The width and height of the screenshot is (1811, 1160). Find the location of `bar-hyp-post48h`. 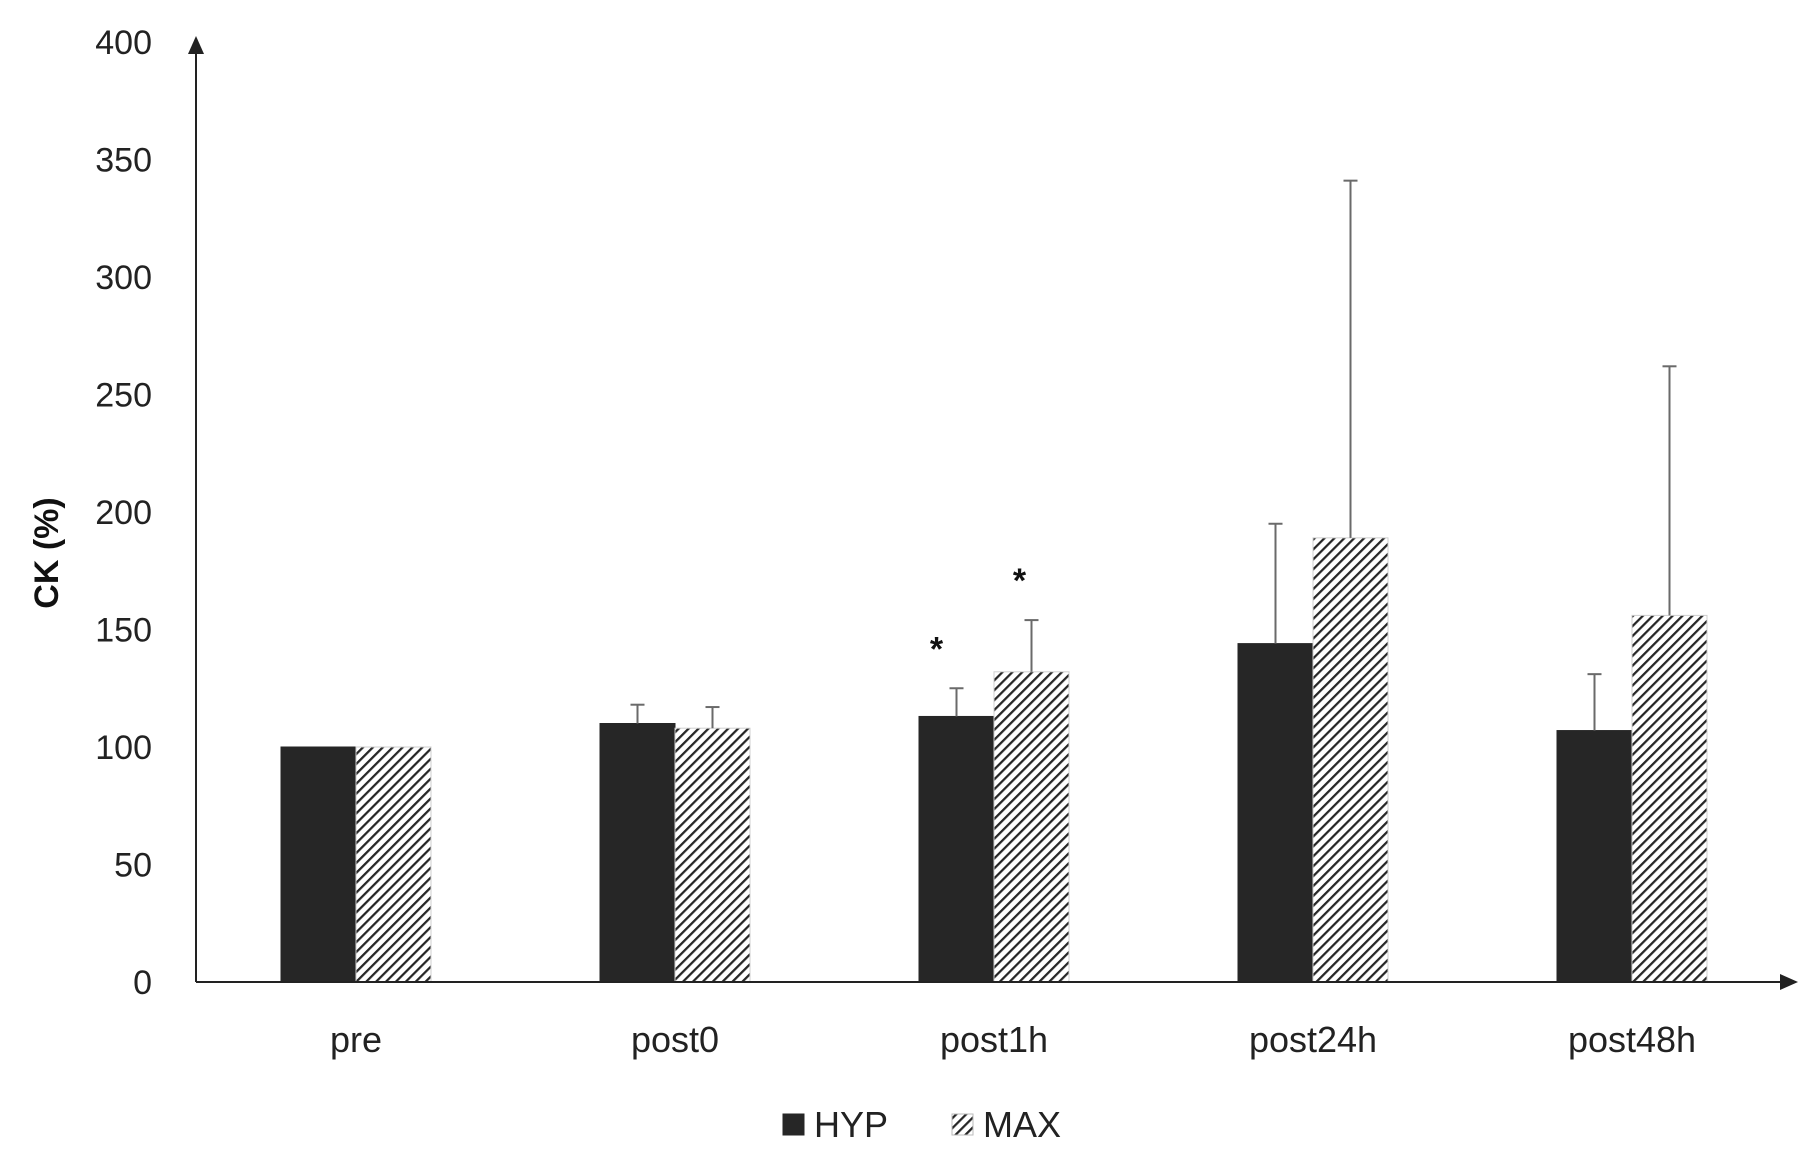

bar-hyp-post48h is located at coordinates (1594, 856).